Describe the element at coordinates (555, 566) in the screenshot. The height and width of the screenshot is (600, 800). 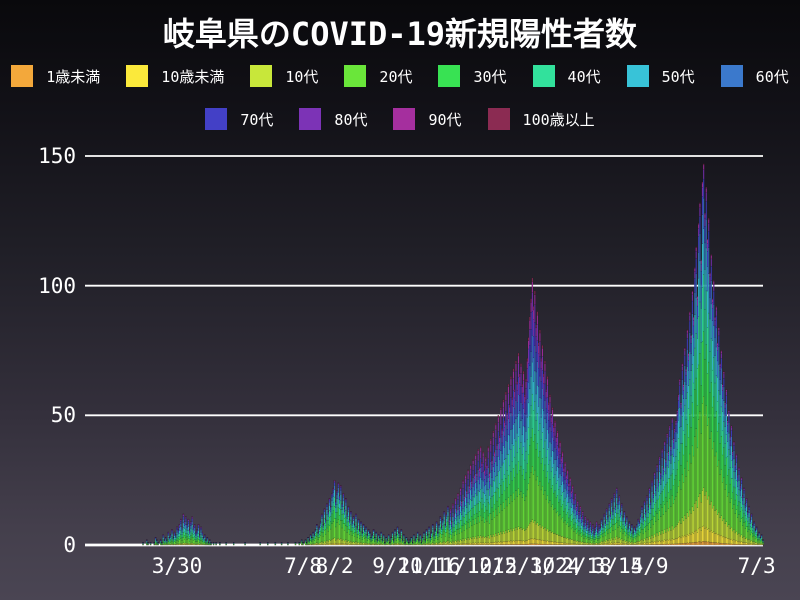
I see `x-tick-label: 1/24` at that location.